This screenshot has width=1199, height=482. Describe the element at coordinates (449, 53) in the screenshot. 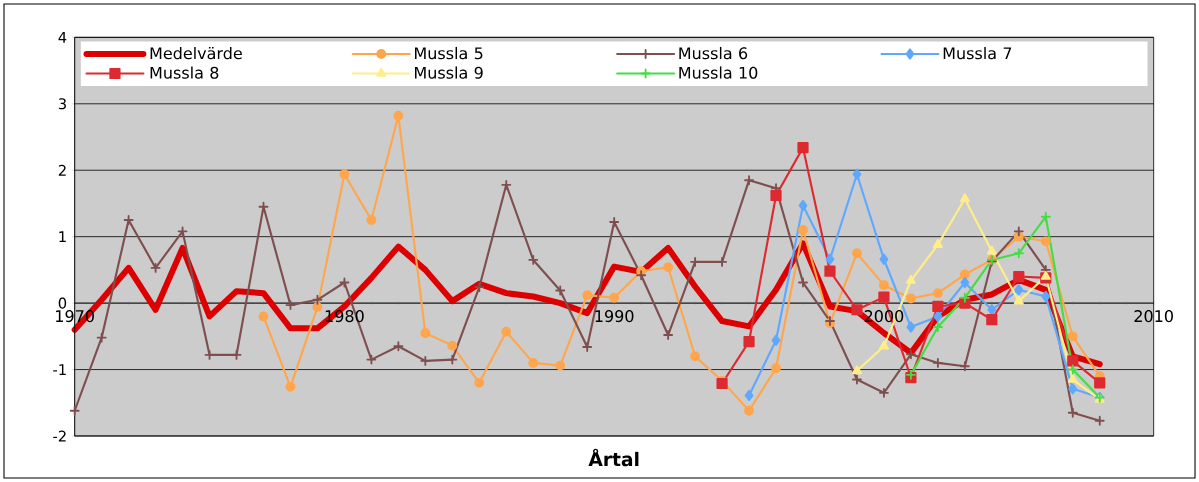

I see `legend-label: Mussla 5` at that location.